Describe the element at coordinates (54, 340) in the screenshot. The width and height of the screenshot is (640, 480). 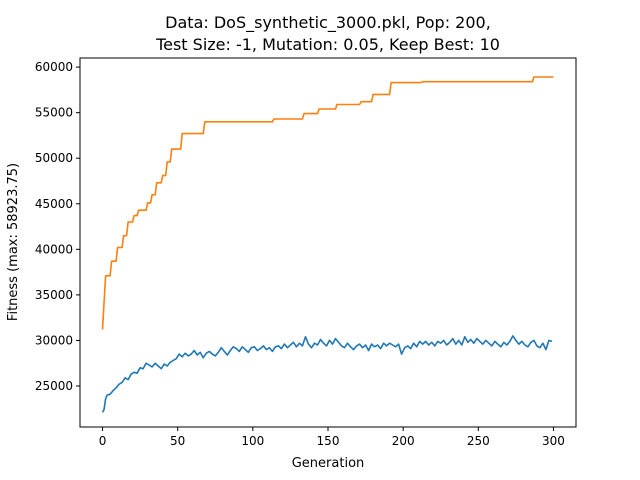
I see `y-tick-label: 30000` at that location.